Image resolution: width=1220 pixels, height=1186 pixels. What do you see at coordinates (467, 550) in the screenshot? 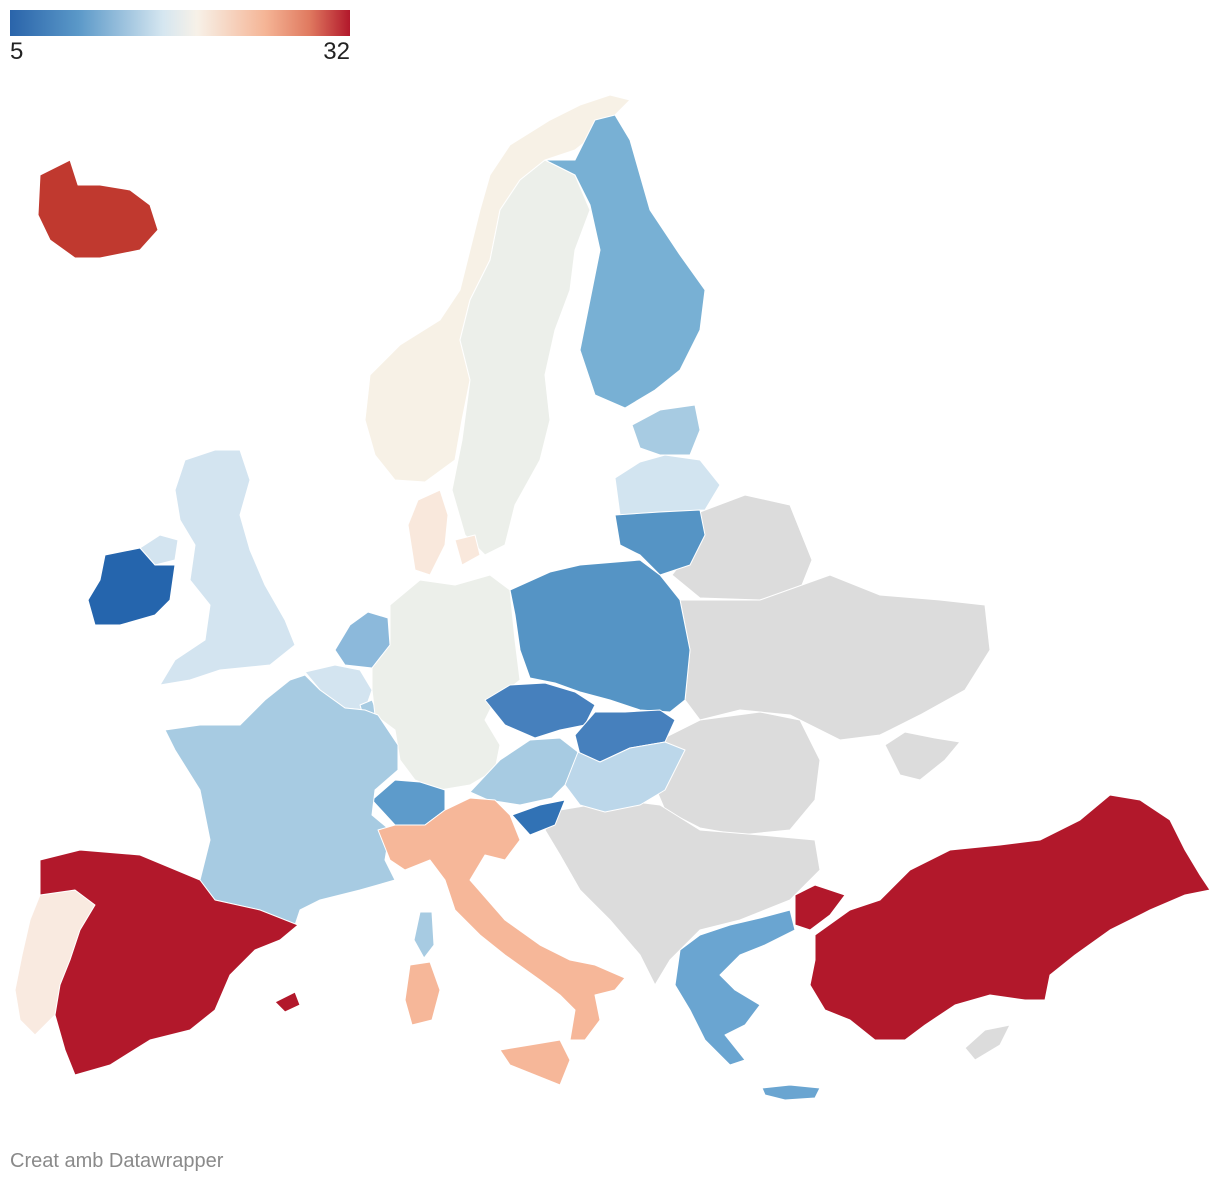
I see `region-denmark-islands` at bounding box center [467, 550].